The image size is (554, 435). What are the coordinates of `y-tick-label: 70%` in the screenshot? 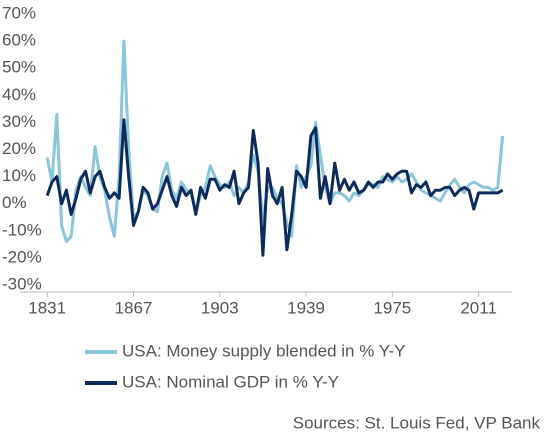 It's located at (19, 12).